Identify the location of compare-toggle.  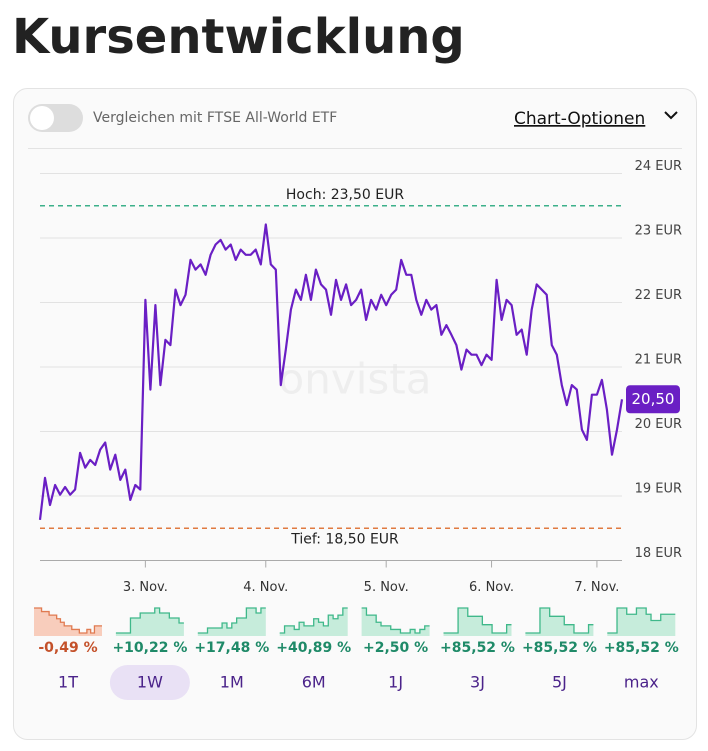
(55, 118).